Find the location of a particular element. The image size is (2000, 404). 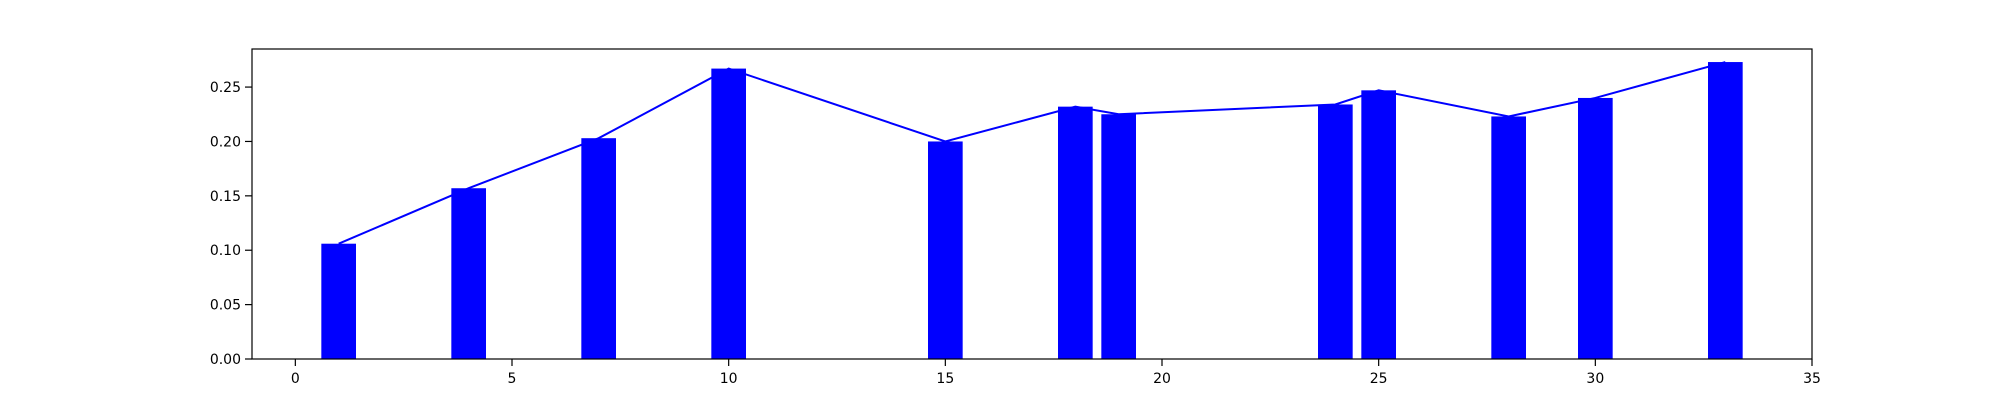

y-axis: 0.00 0.05 0.10 0.15 0.20 0.25 is located at coordinates (231, 224).